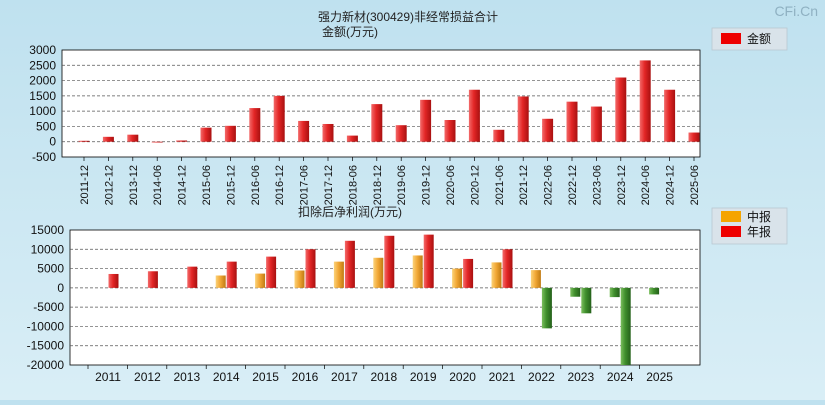 This screenshot has width=825, height=405. What do you see at coordinates (147, 377) in the screenshot?
I see `chart2-x-tick-label: 2012` at bounding box center [147, 377].